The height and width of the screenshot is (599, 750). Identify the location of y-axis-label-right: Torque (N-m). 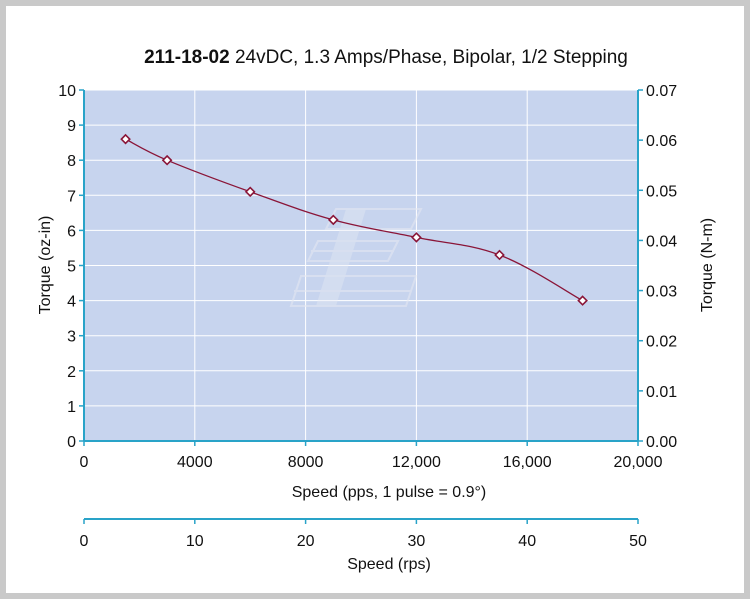
(707, 265).